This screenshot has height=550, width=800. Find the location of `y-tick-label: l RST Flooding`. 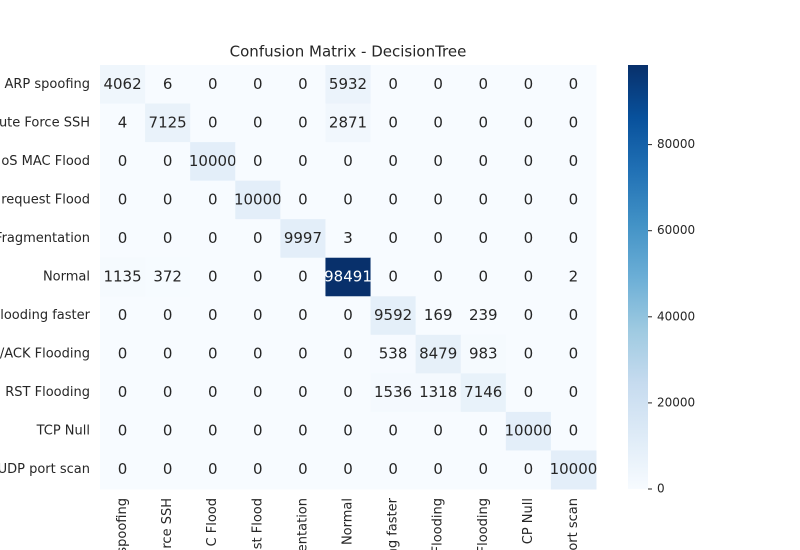

y-tick-label: l RST Flooding is located at coordinates (45, 392).